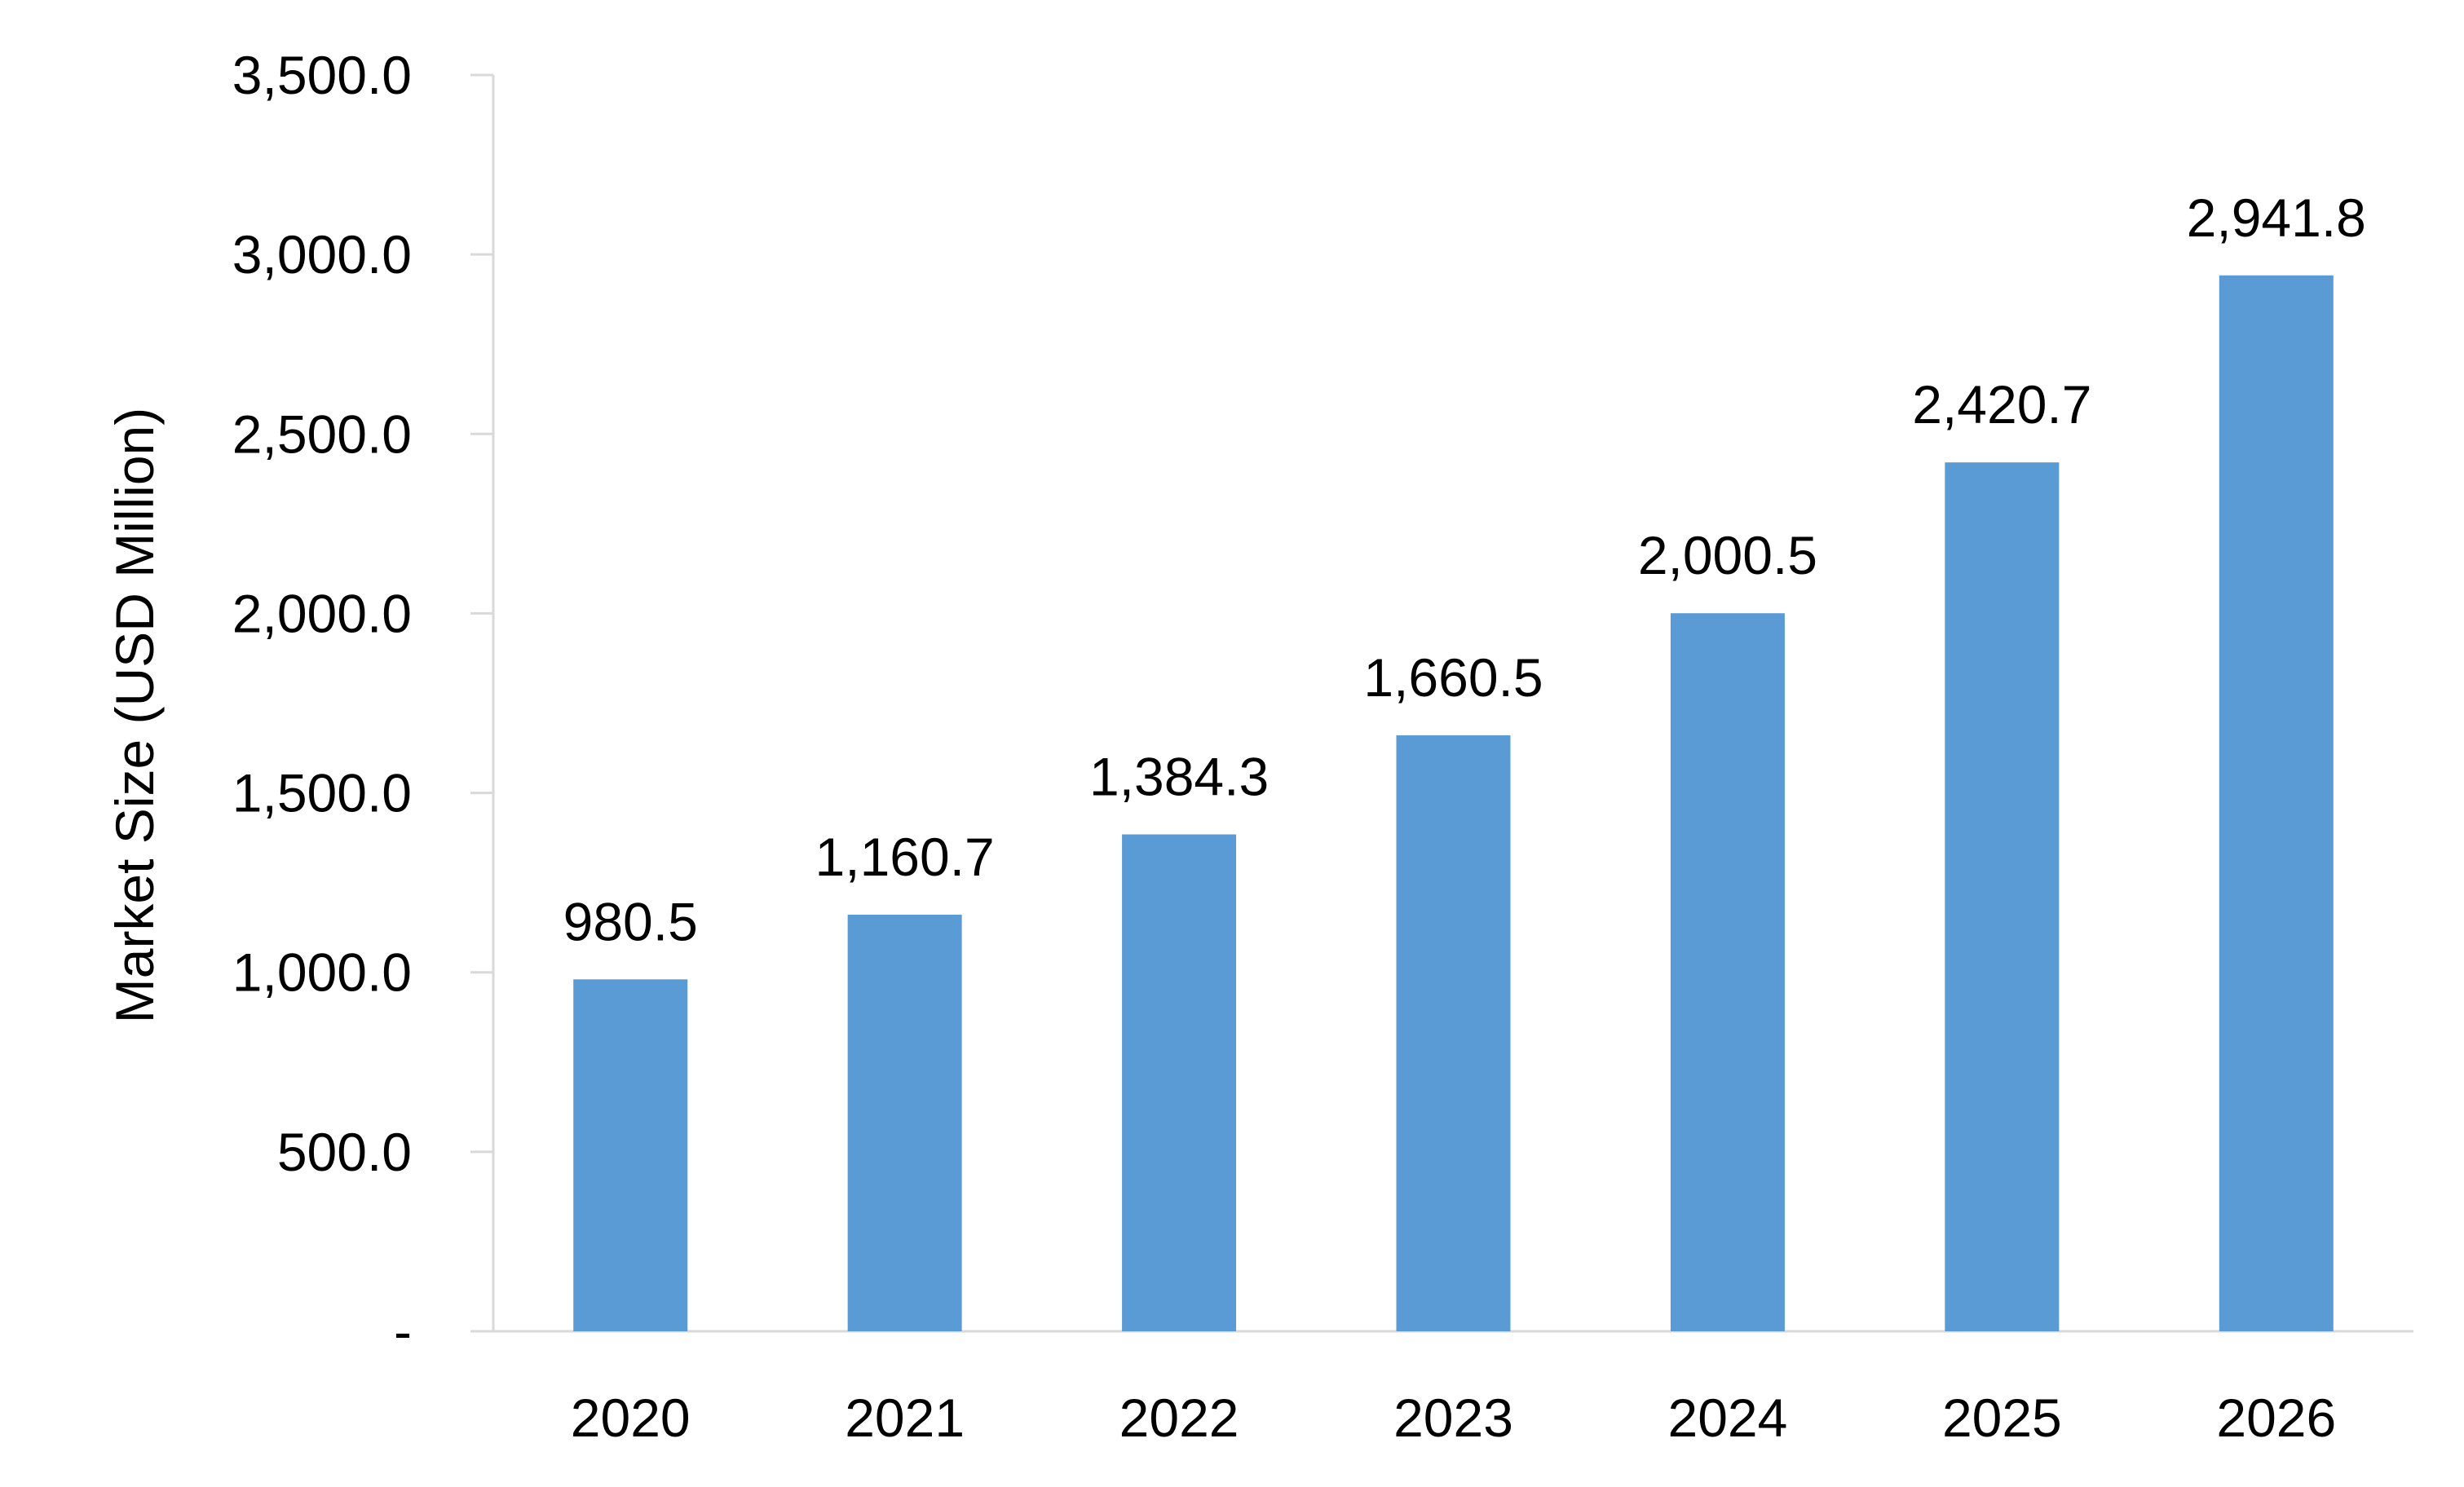  What do you see at coordinates (905, 1418) in the screenshot?
I see `x-tick-label-2021: 2021` at bounding box center [905, 1418].